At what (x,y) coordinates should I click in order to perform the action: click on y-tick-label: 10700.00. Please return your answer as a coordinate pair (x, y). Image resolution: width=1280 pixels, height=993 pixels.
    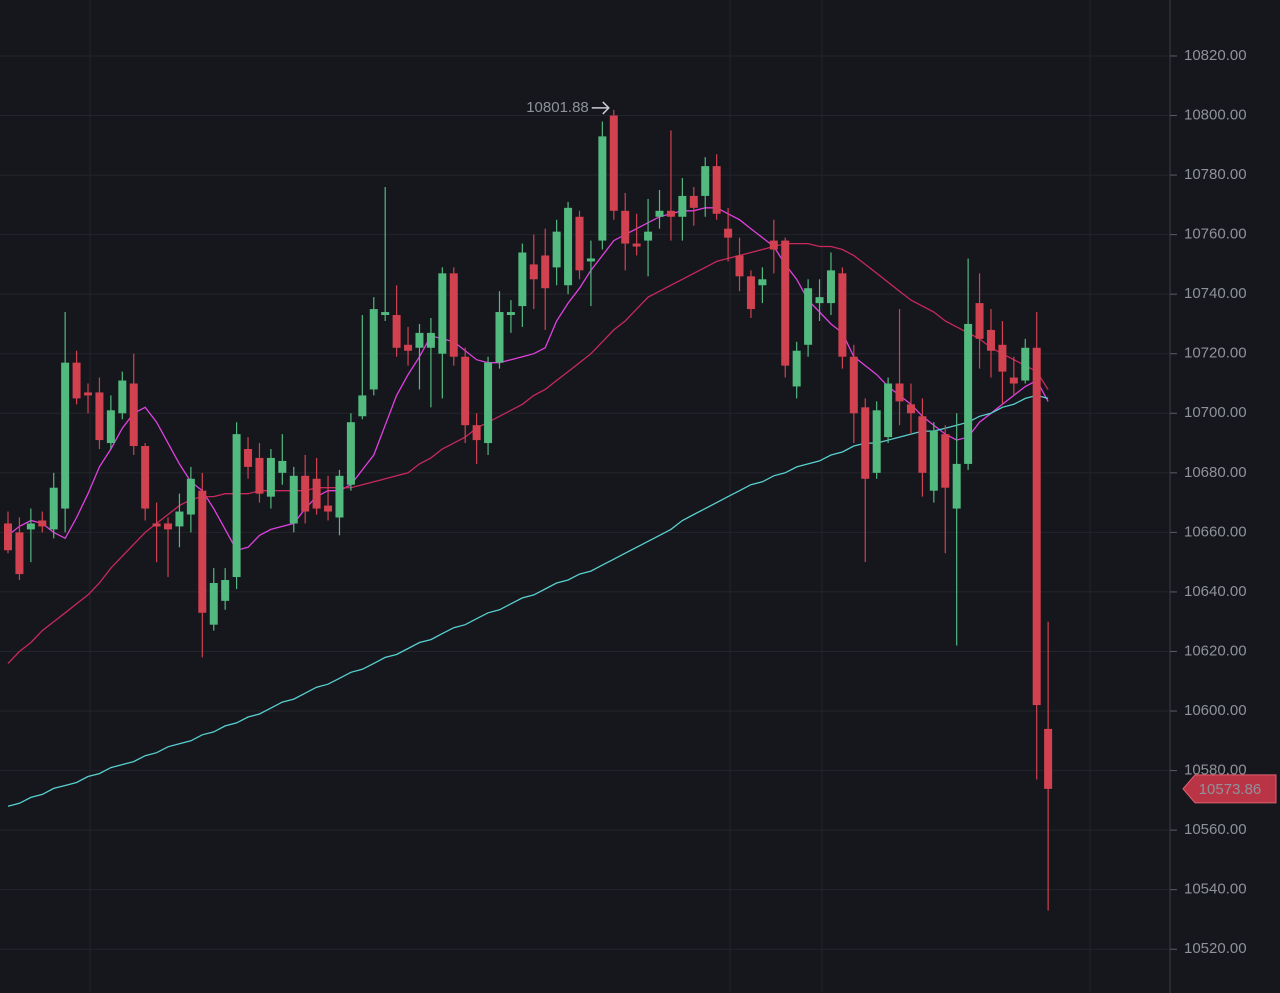
    Looking at the image, I should click on (1215, 412).